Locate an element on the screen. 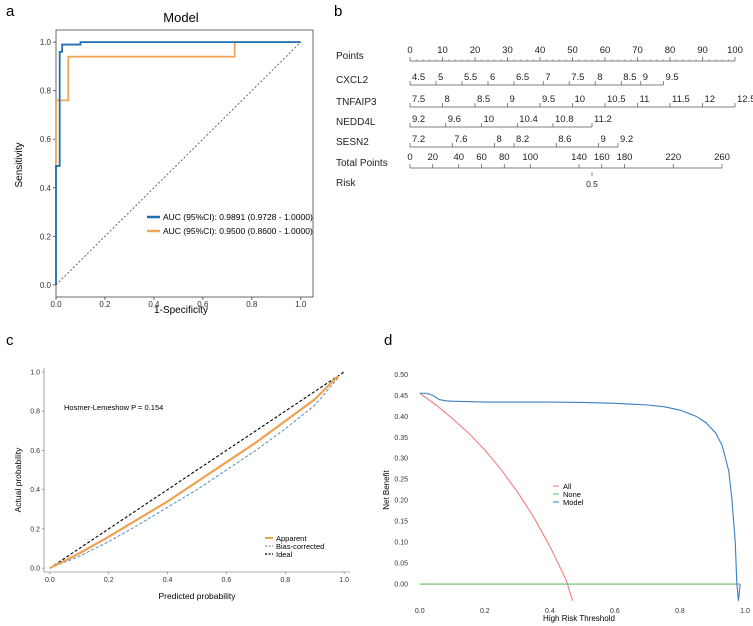 This screenshot has width=753, height=626. dca-xtick-label: 0.6 is located at coordinates (615, 611).